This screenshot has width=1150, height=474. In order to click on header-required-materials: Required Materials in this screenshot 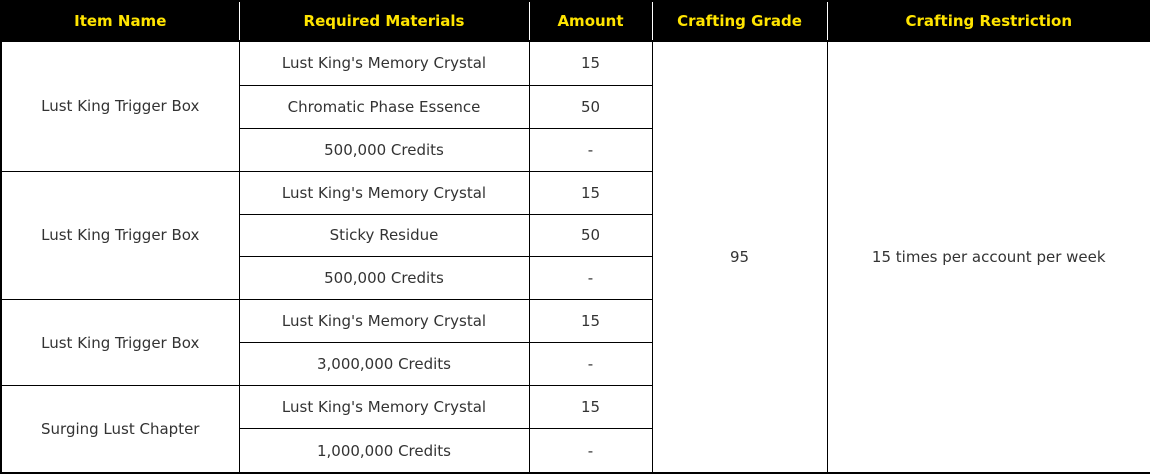, I will do `click(384, 21)`.